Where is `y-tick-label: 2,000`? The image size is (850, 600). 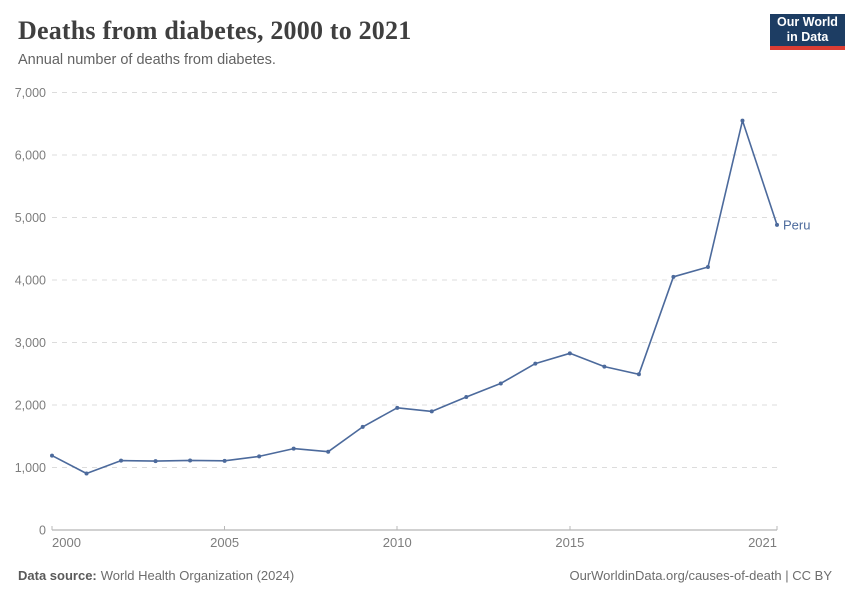 y-tick-label: 2,000 is located at coordinates (30, 406).